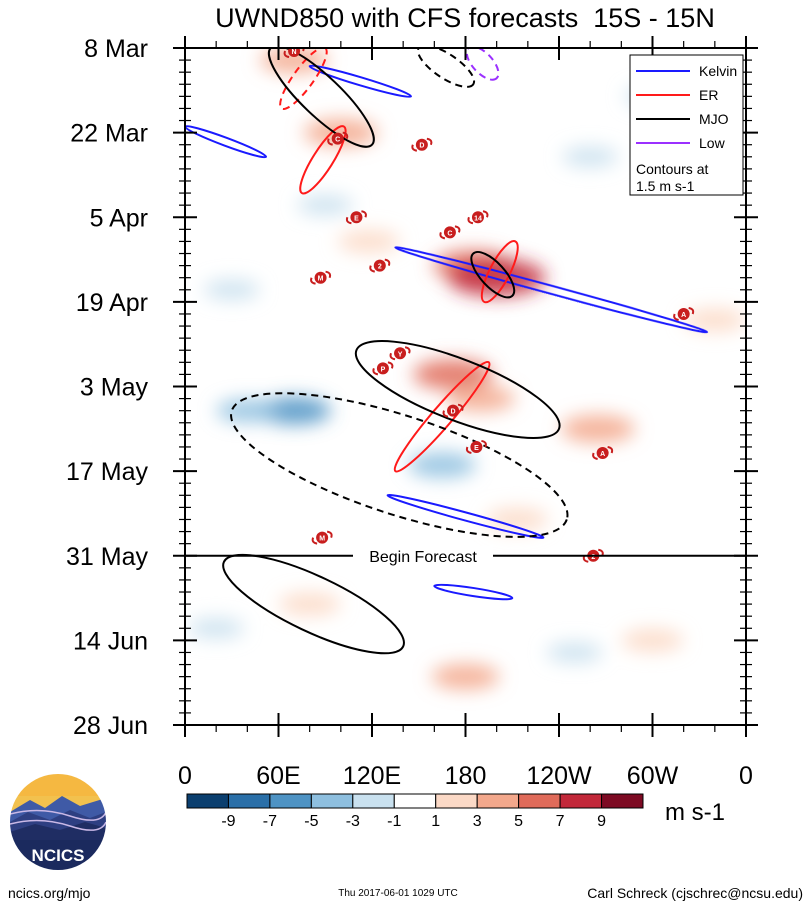 The width and height of the screenshot is (809, 907). I want to click on storm-marker: 14, so click(478, 217).